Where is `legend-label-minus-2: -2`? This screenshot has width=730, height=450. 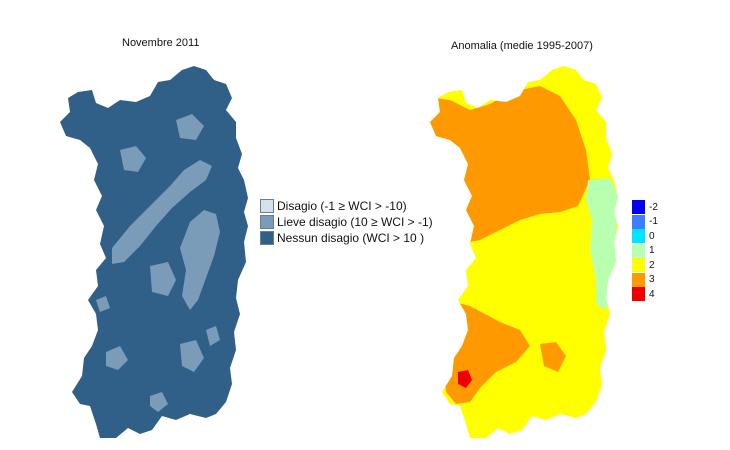 legend-label-minus-2: -2 is located at coordinates (653, 207).